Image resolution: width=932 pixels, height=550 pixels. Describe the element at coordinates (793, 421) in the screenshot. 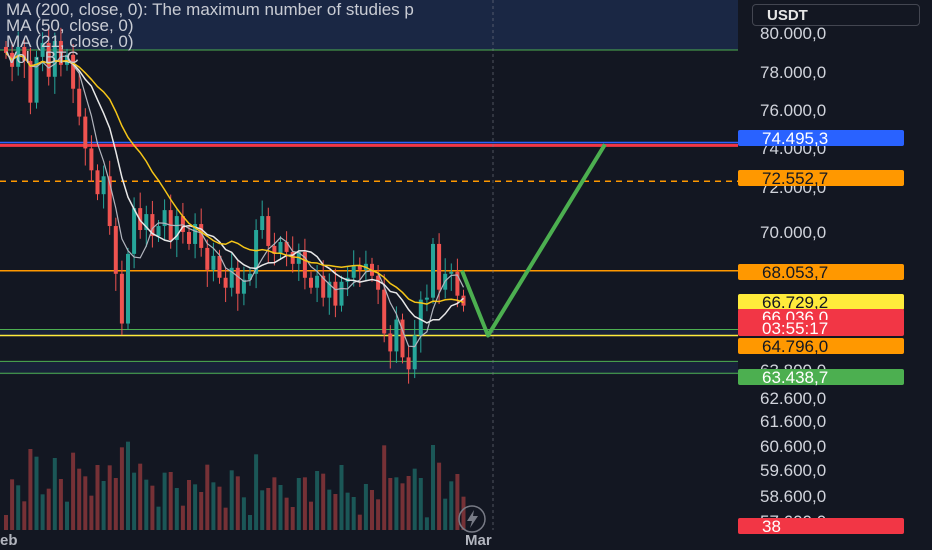

I see `y-tick-8: 61.600,0` at that location.